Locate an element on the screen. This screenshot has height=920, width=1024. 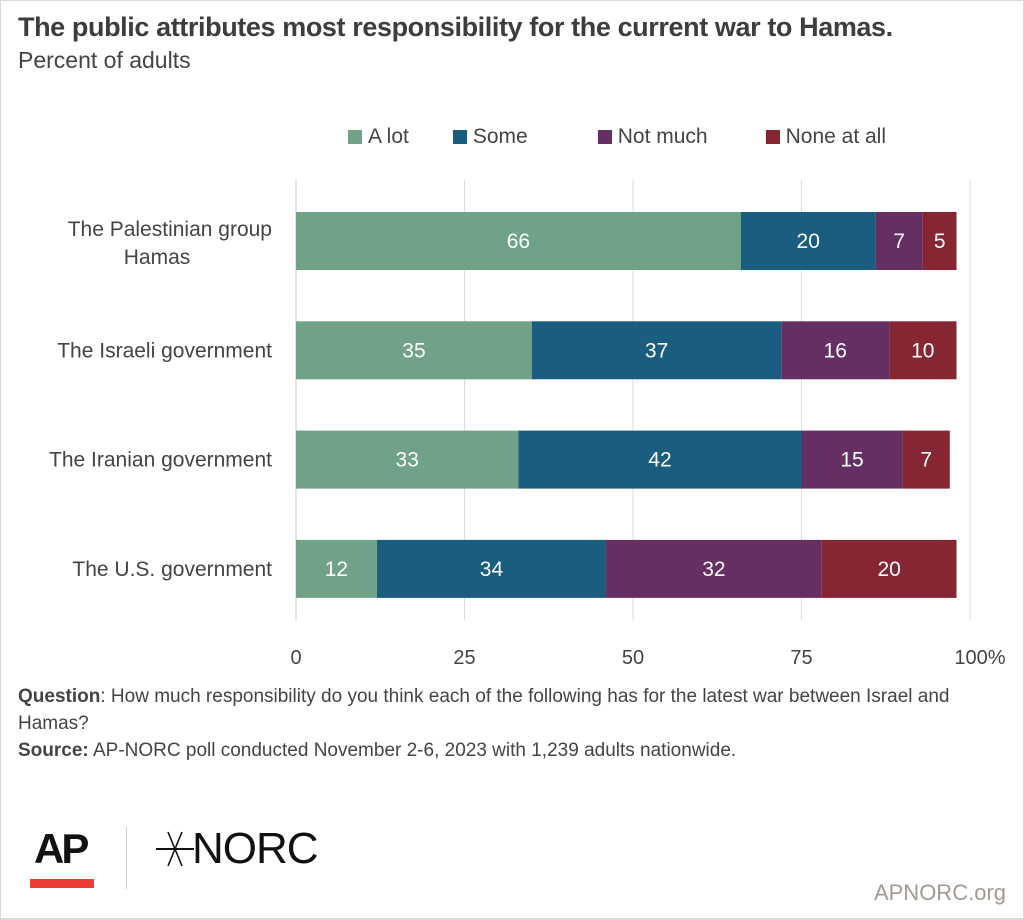
norc-logo-text: NORC is located at coordinates (255, 848).